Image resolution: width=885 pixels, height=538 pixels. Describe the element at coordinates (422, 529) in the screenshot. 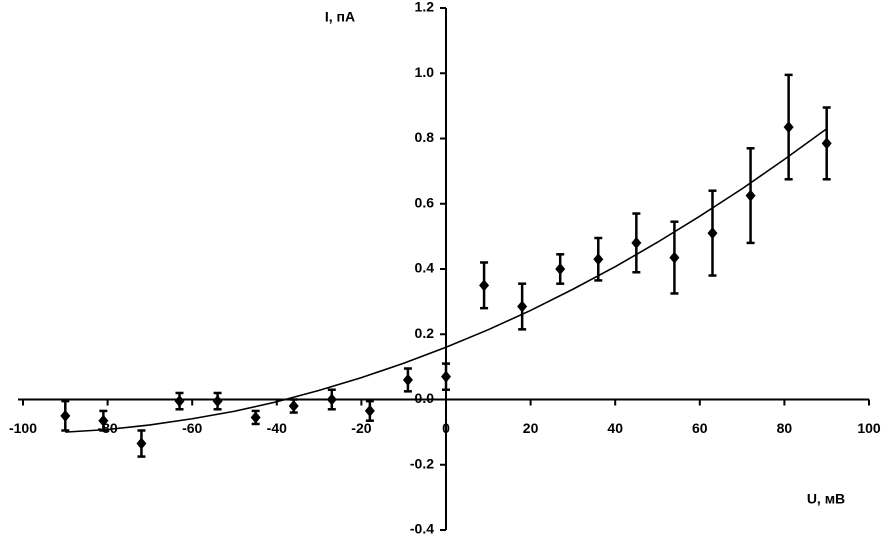

I see `y-tick-label: -0.4` at that location.